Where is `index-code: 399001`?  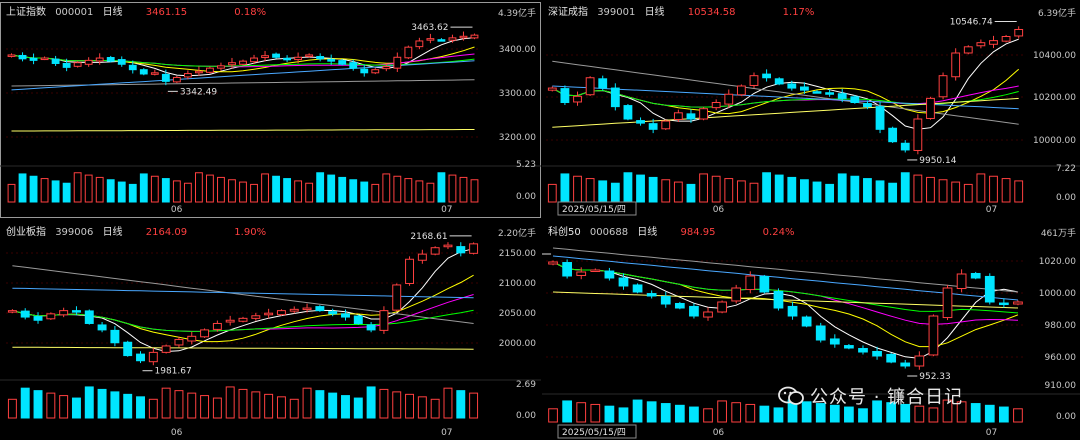
index-code: 399001 is located at coordinates (616, 12).